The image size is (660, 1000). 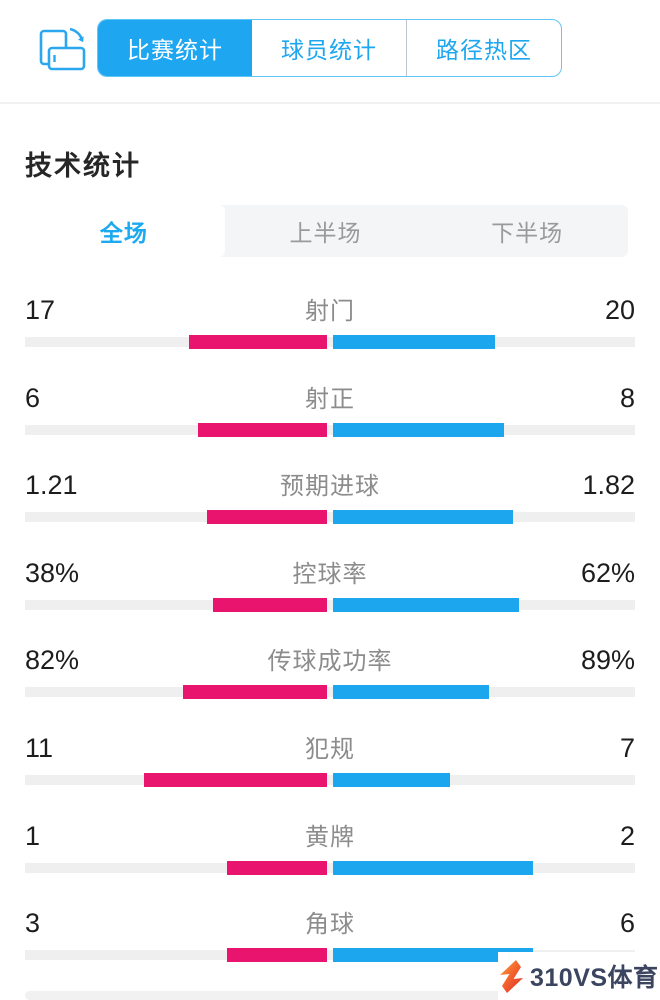 What do you see at coordinates (83, 166) in the screenshot?
I see `section-title: 技术统计` at bounding box center [83, 166].